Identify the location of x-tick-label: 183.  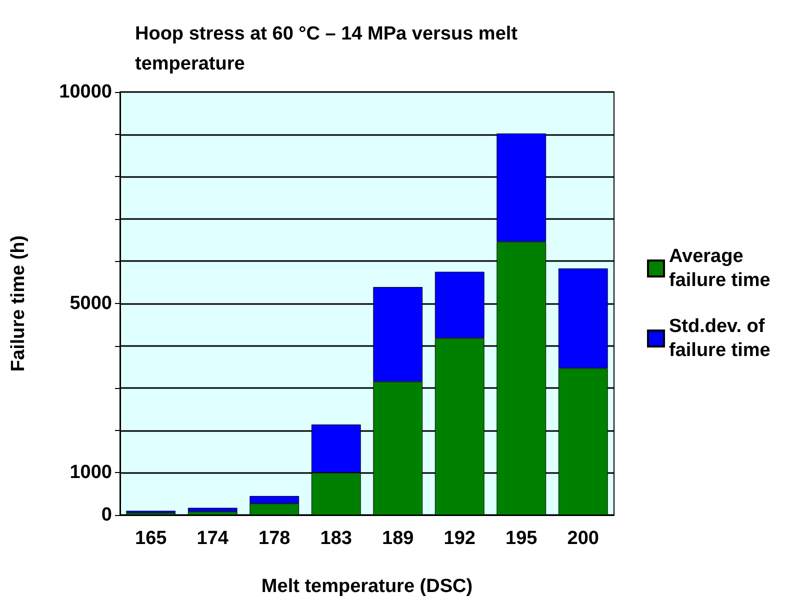
(336, 538).